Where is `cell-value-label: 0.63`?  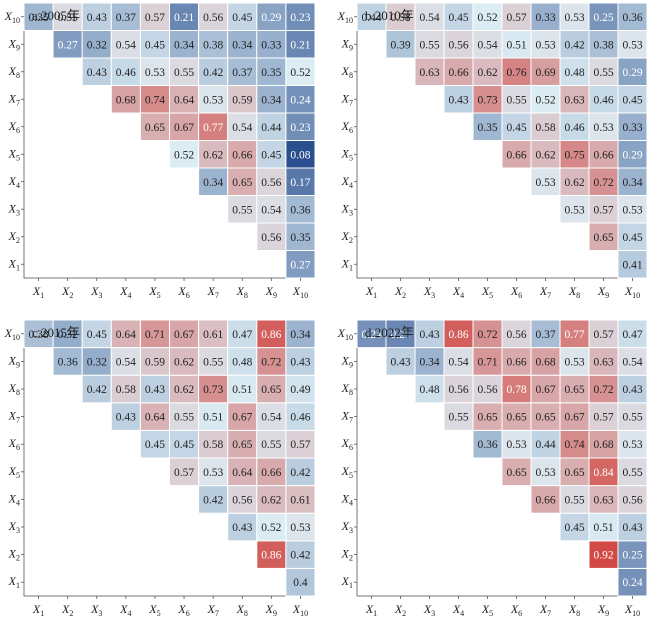
cell-value-label: 0.63 is located at coordinates (603, 362).